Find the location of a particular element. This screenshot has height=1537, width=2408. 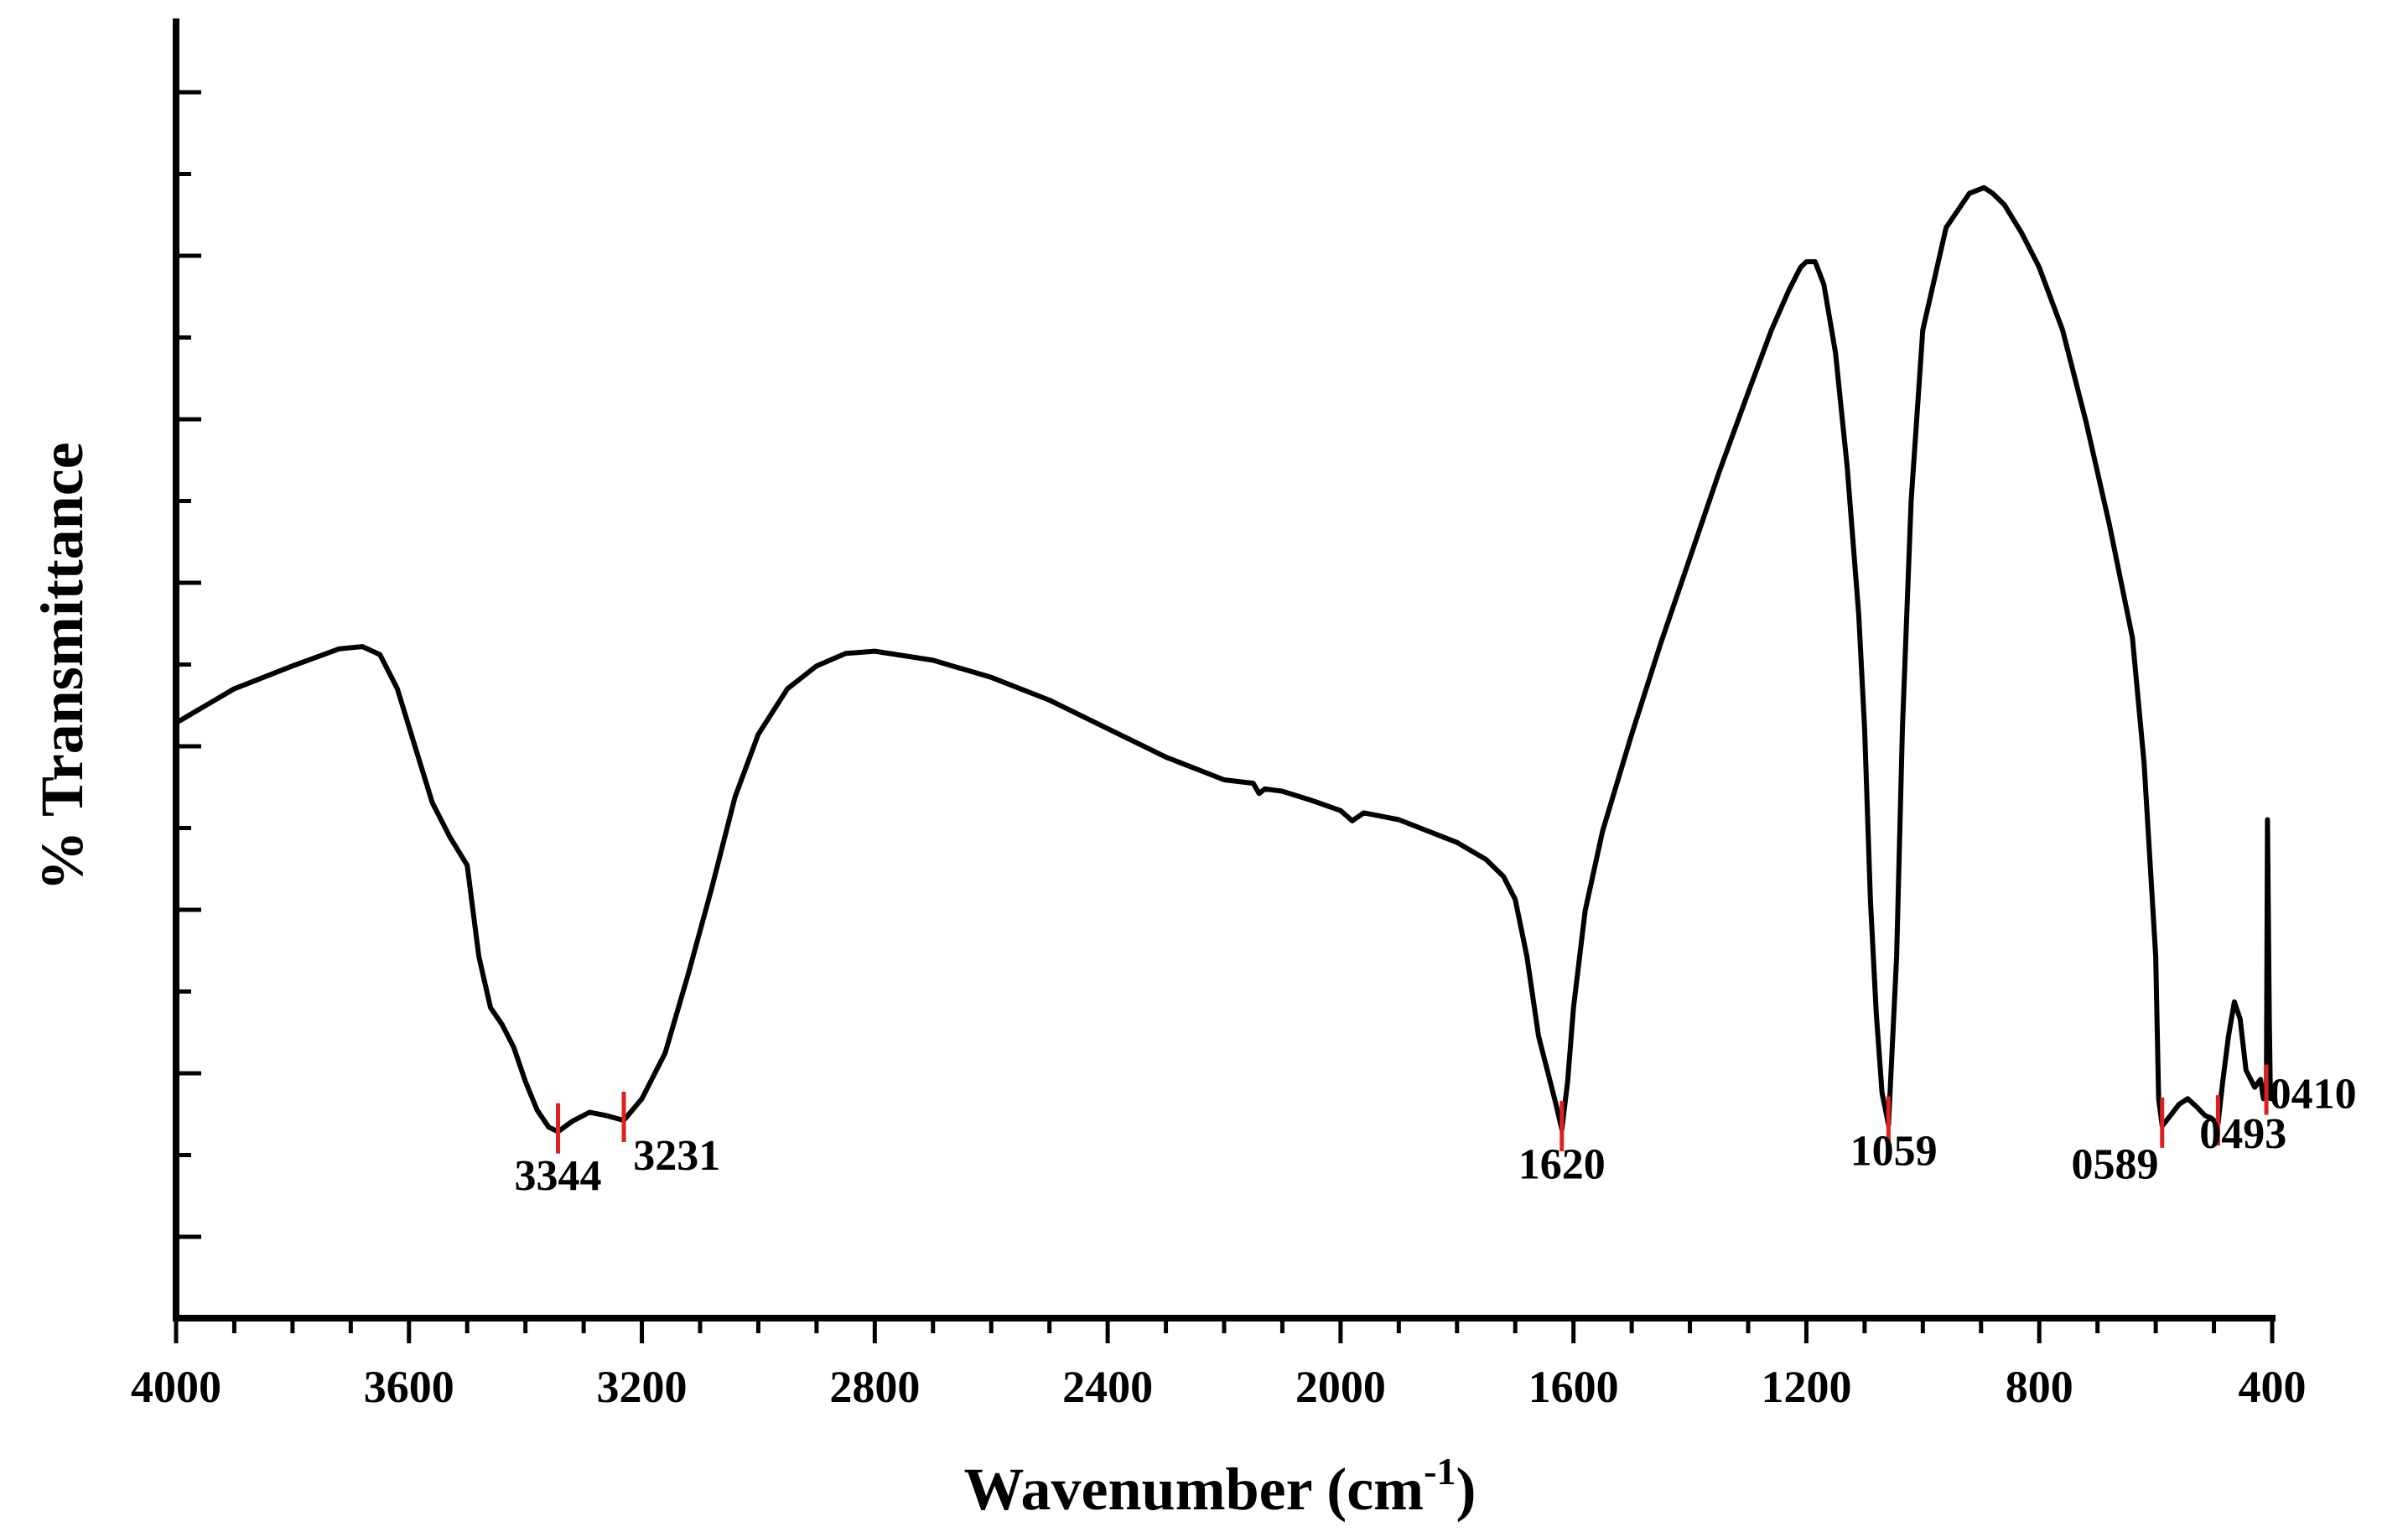

x-tick-label: 400 is located at coordinates (2273, 1387).